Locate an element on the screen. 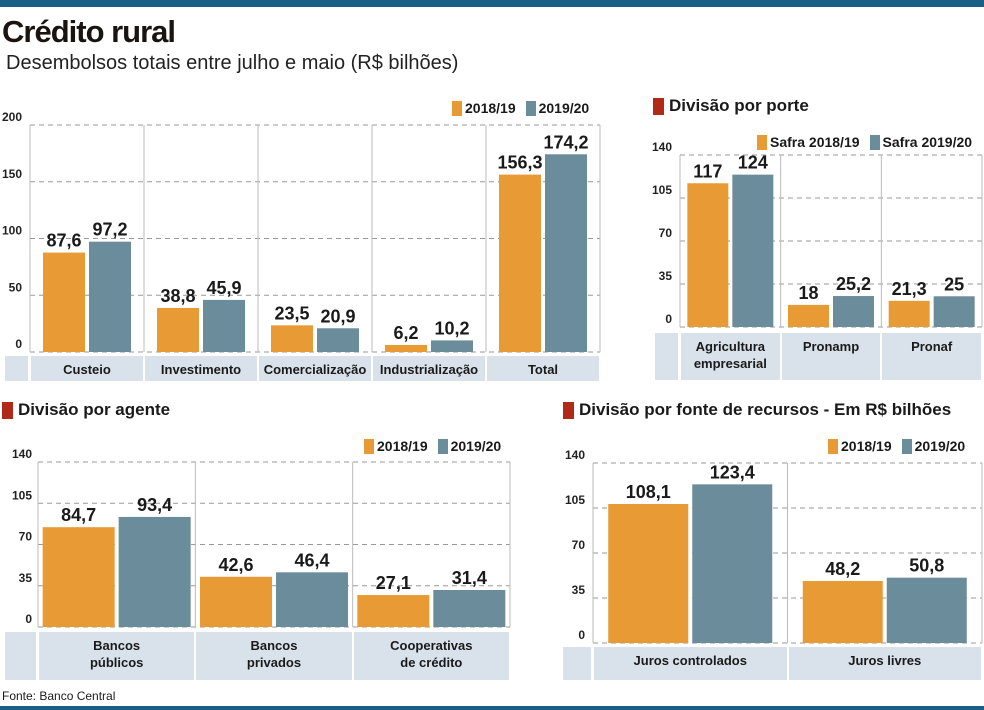 The image size is (984, 710). category-label: Juros livres is located at coordinates (884, 663).